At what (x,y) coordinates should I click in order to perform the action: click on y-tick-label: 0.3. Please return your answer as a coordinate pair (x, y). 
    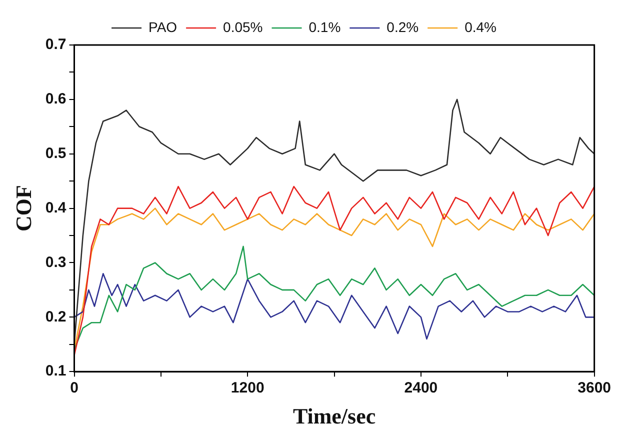
    Looking at the image, I should click on (55, 262).